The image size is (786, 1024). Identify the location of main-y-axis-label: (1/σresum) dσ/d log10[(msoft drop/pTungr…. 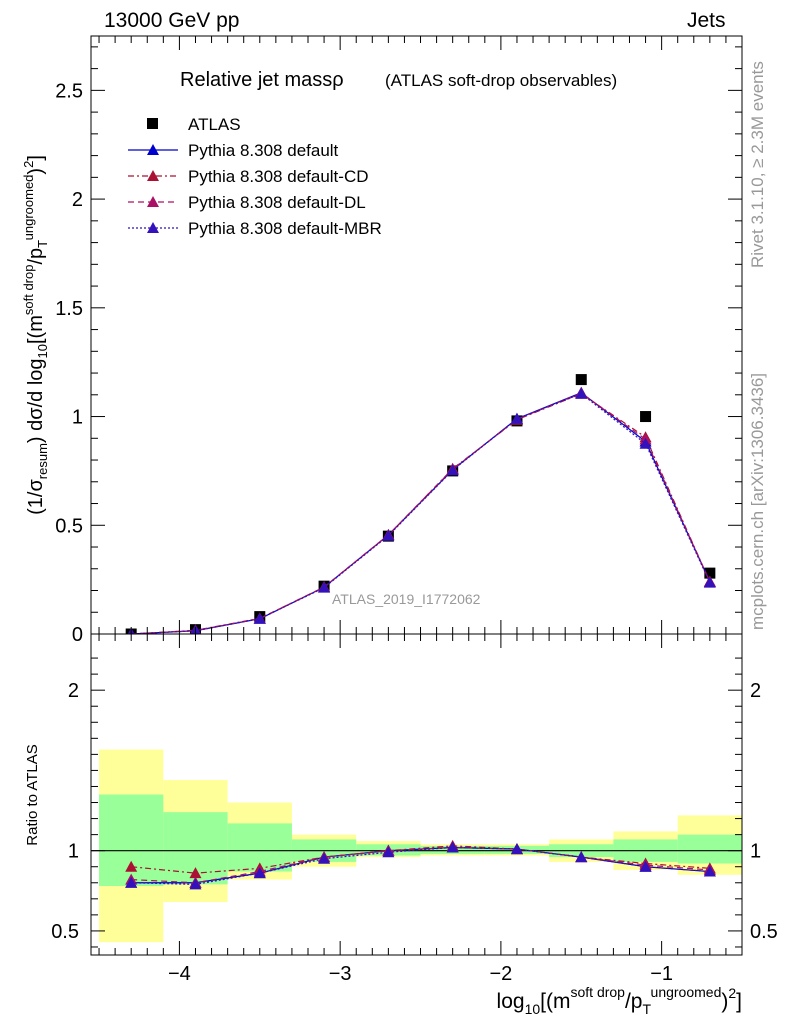
(35, 335).